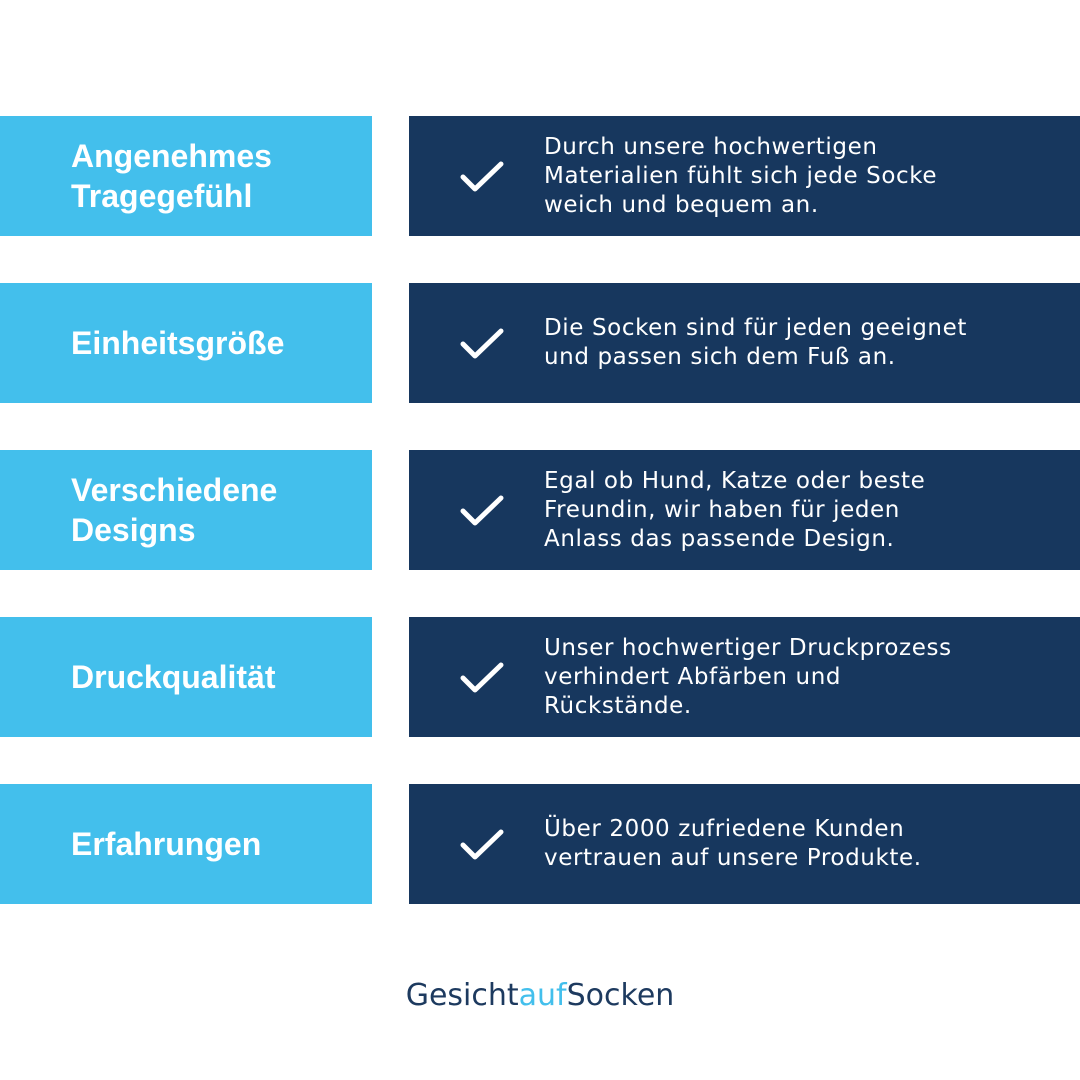  I want to click on feature-title: Angenehmes Tragegefühl, so click(171, 176).